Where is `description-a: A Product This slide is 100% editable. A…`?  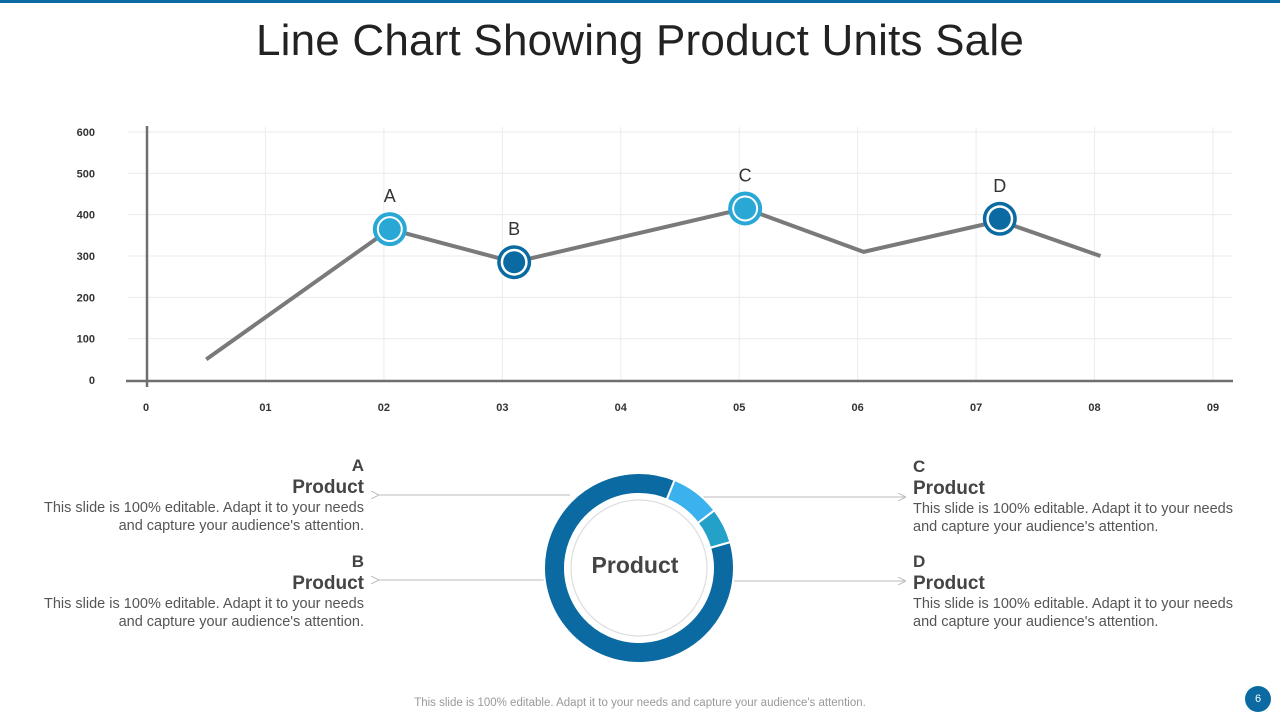
description-a: A Product This slide is 100% editable. A… is located at coordinates (194, 495).